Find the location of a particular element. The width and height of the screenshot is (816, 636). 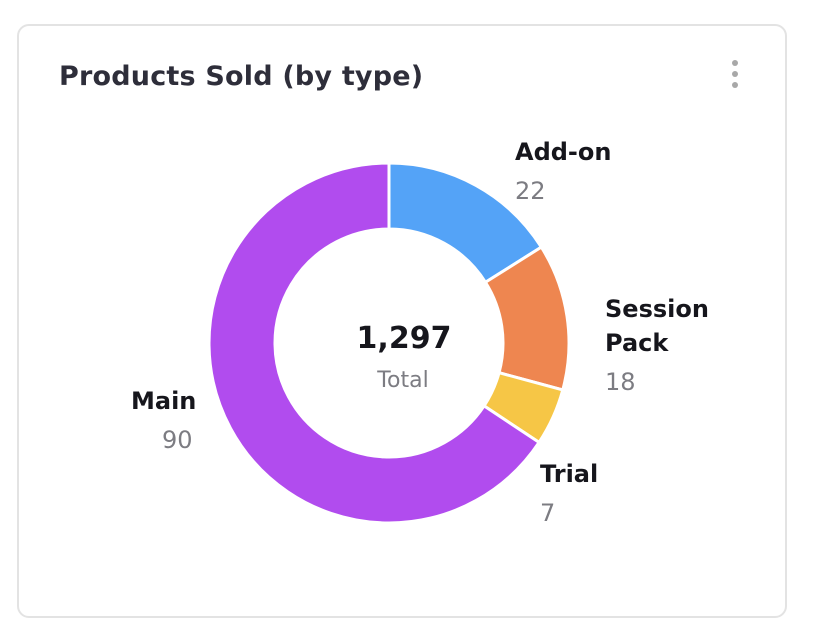

slice-label-session-pack-line-2: Pack is located at coordinates (637, 343).